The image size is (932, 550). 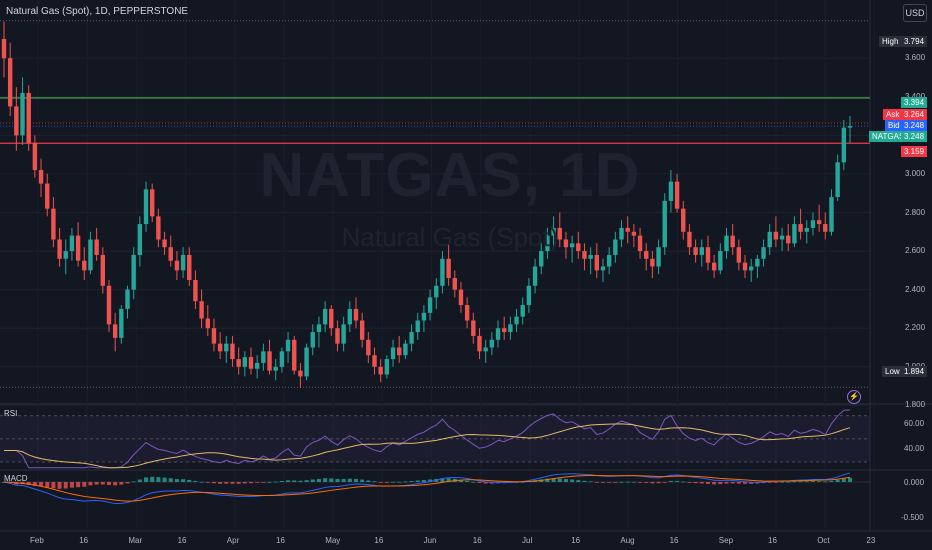 What do you see at coordinates (427, 446) in the screenshot?
I see `rsi-ma-line` at bounding box center [427, 446].